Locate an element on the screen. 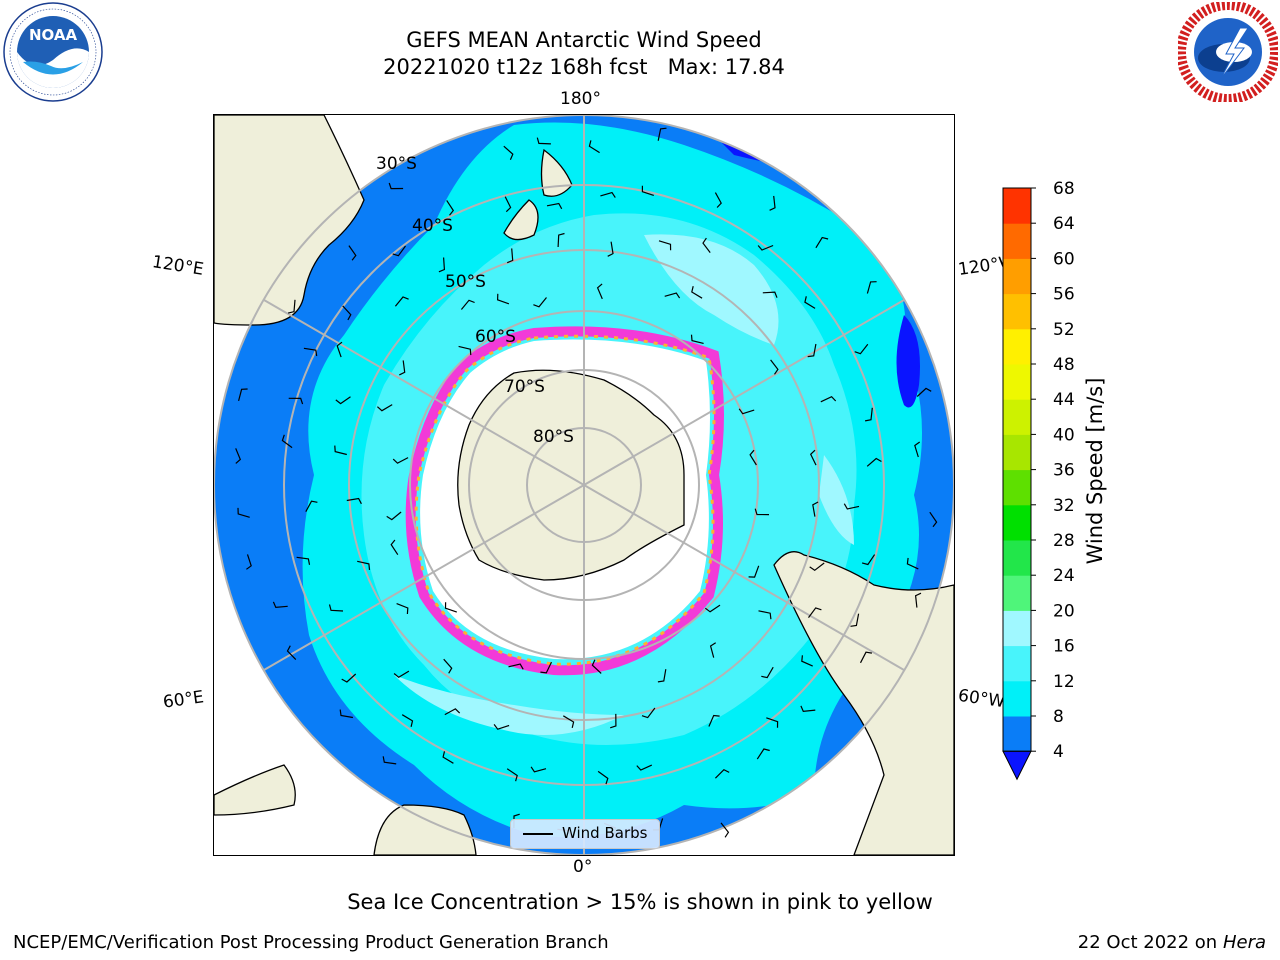 This screenshot has width=1280, height=960. lat-label-50s: 50°S is located at coordinates (465, 282).